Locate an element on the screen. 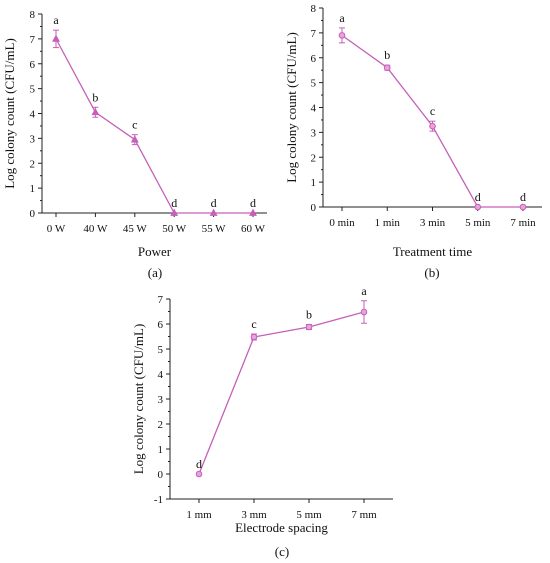  x-tick-label: 0 min is located at coordinates (342, 223).